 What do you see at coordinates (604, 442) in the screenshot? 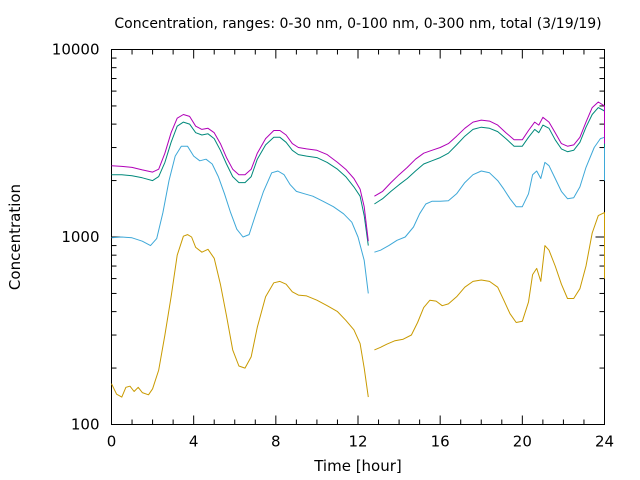
I see `x-tick-label: 24` at bounding box center [604, 442].